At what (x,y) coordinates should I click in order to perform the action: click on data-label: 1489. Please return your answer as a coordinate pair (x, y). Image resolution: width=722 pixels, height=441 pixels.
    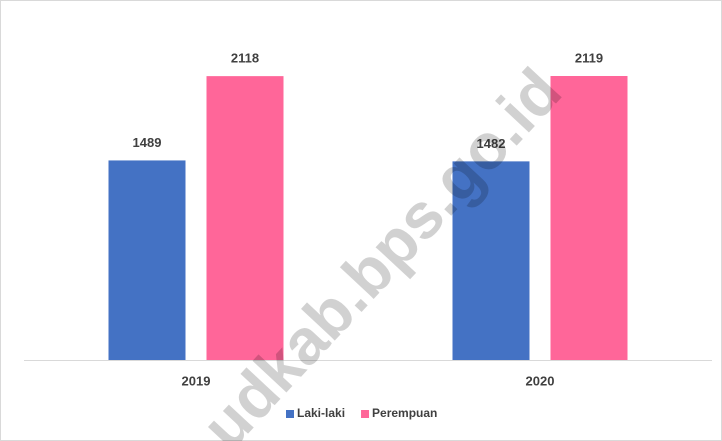
    Looking at the image, I should click on (147, 142).